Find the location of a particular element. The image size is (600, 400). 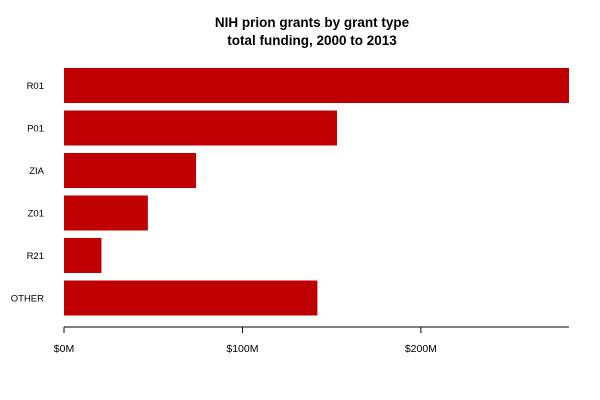

category-label-p01: P01 is located at coordinates (35, 129).